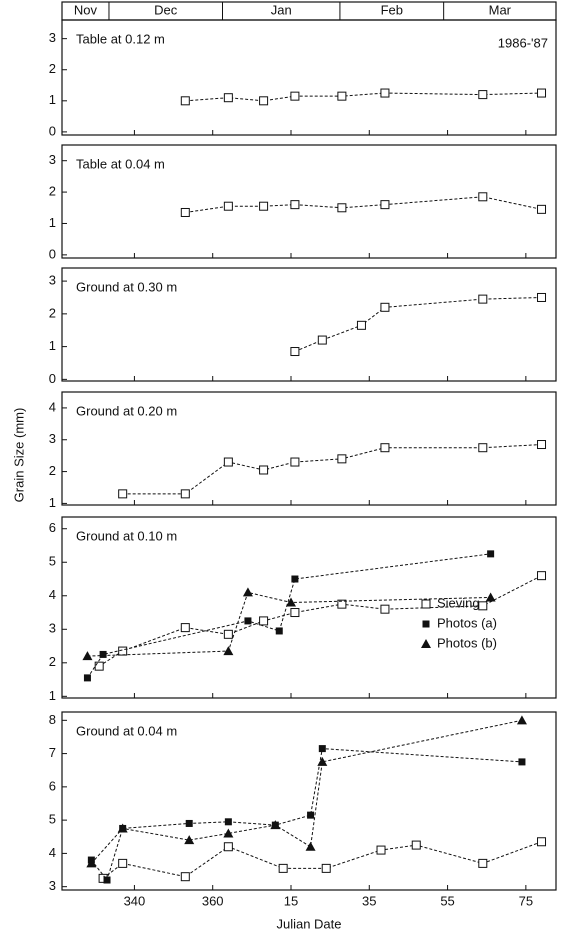 Image resolution: width=566 pixels, height=936 pixels. I want to click on x-tick-label: 15, so click(291, 900).